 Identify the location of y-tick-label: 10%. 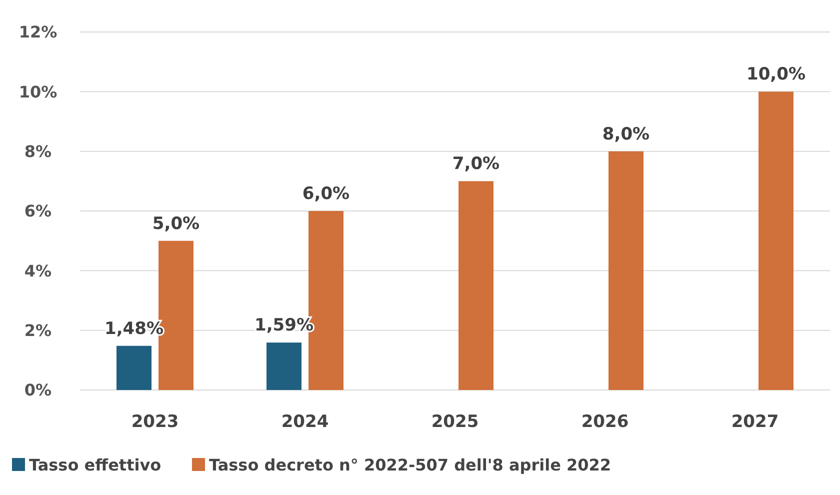
(38, 92).